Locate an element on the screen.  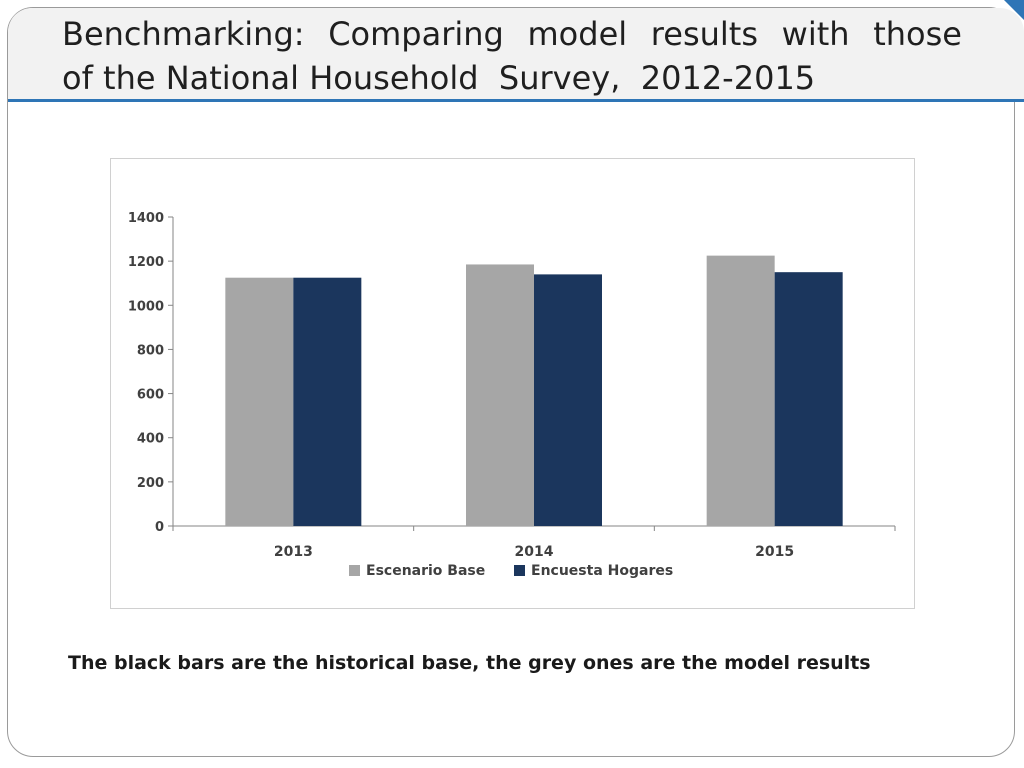
y-tick-label: 1000 is located at coordinates (146, 306).